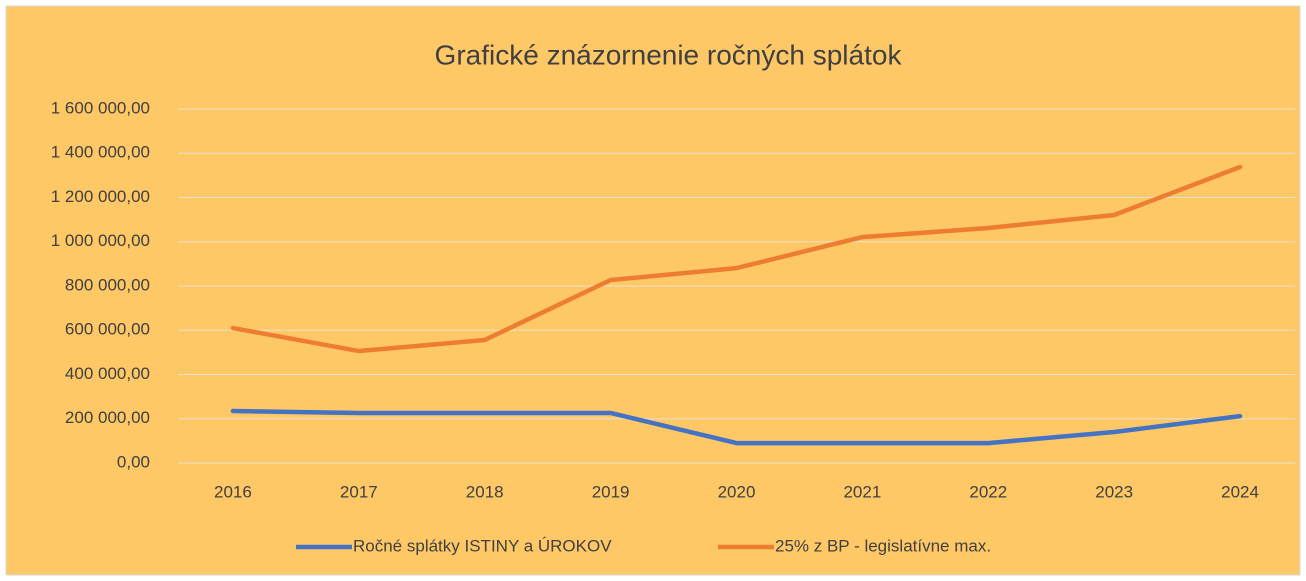  What do you see at coordinates (100, 152) in the screenshot?
I see `y-tick-label: 1 400 000,00` at bounding box center [100, 152].